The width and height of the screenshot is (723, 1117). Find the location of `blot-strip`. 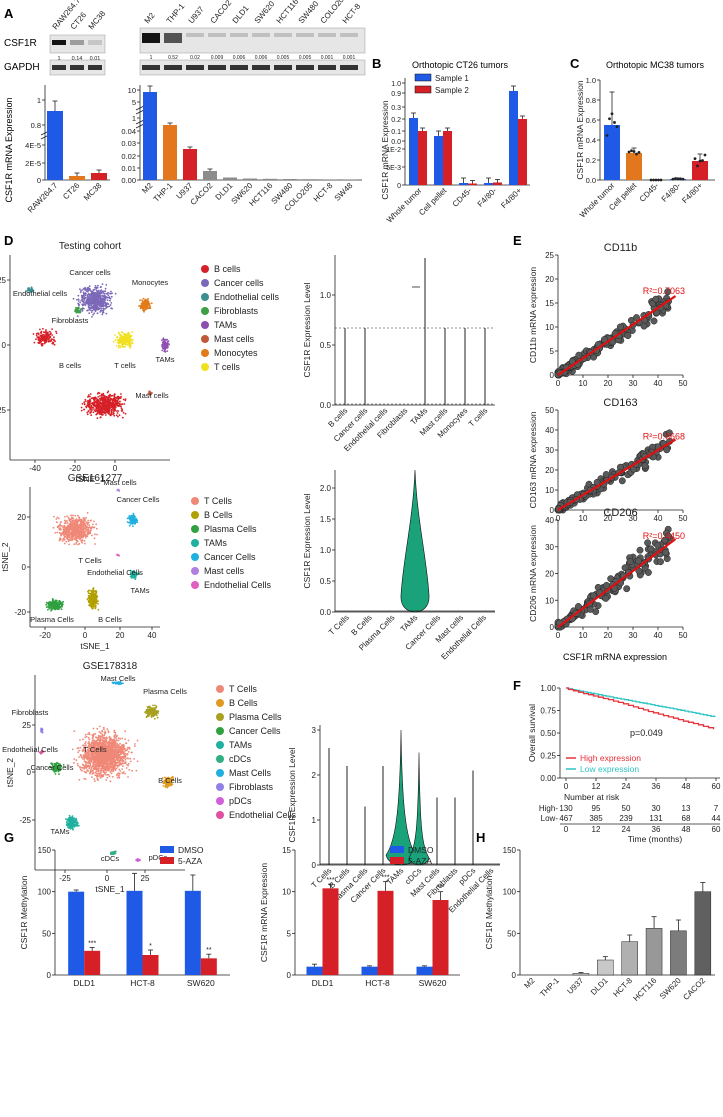

blot-strip is located at coordinates (77, 44).